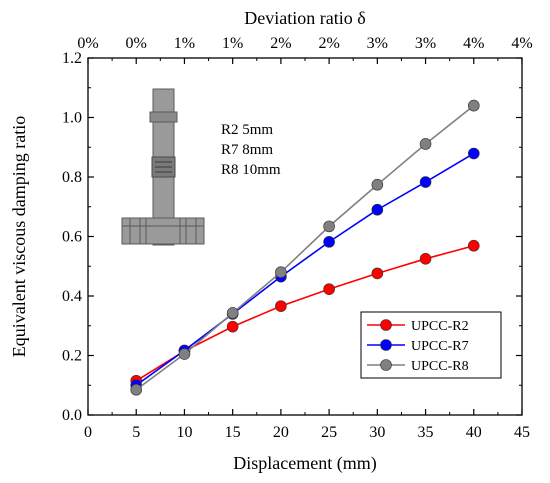 The height and width of the screenshot is (483, 550). I want to click on x-tick-label: 30, so click(377, 432).